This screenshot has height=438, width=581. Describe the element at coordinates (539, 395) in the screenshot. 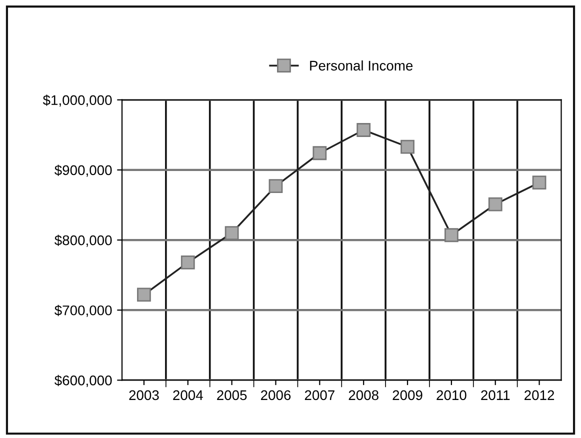

I see `x-tick-label: 2012` at that location.